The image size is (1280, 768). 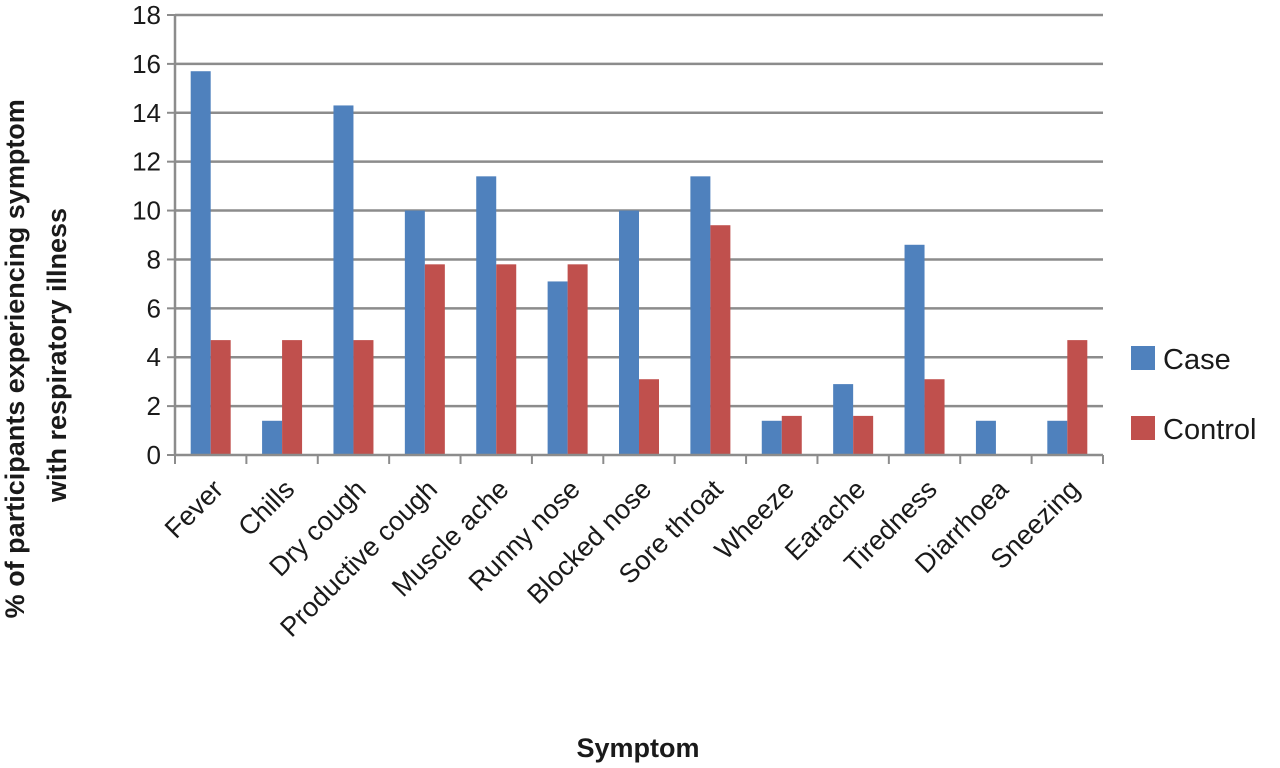 I want to click on legend-swatch-case, so click(x=1143, y=358).